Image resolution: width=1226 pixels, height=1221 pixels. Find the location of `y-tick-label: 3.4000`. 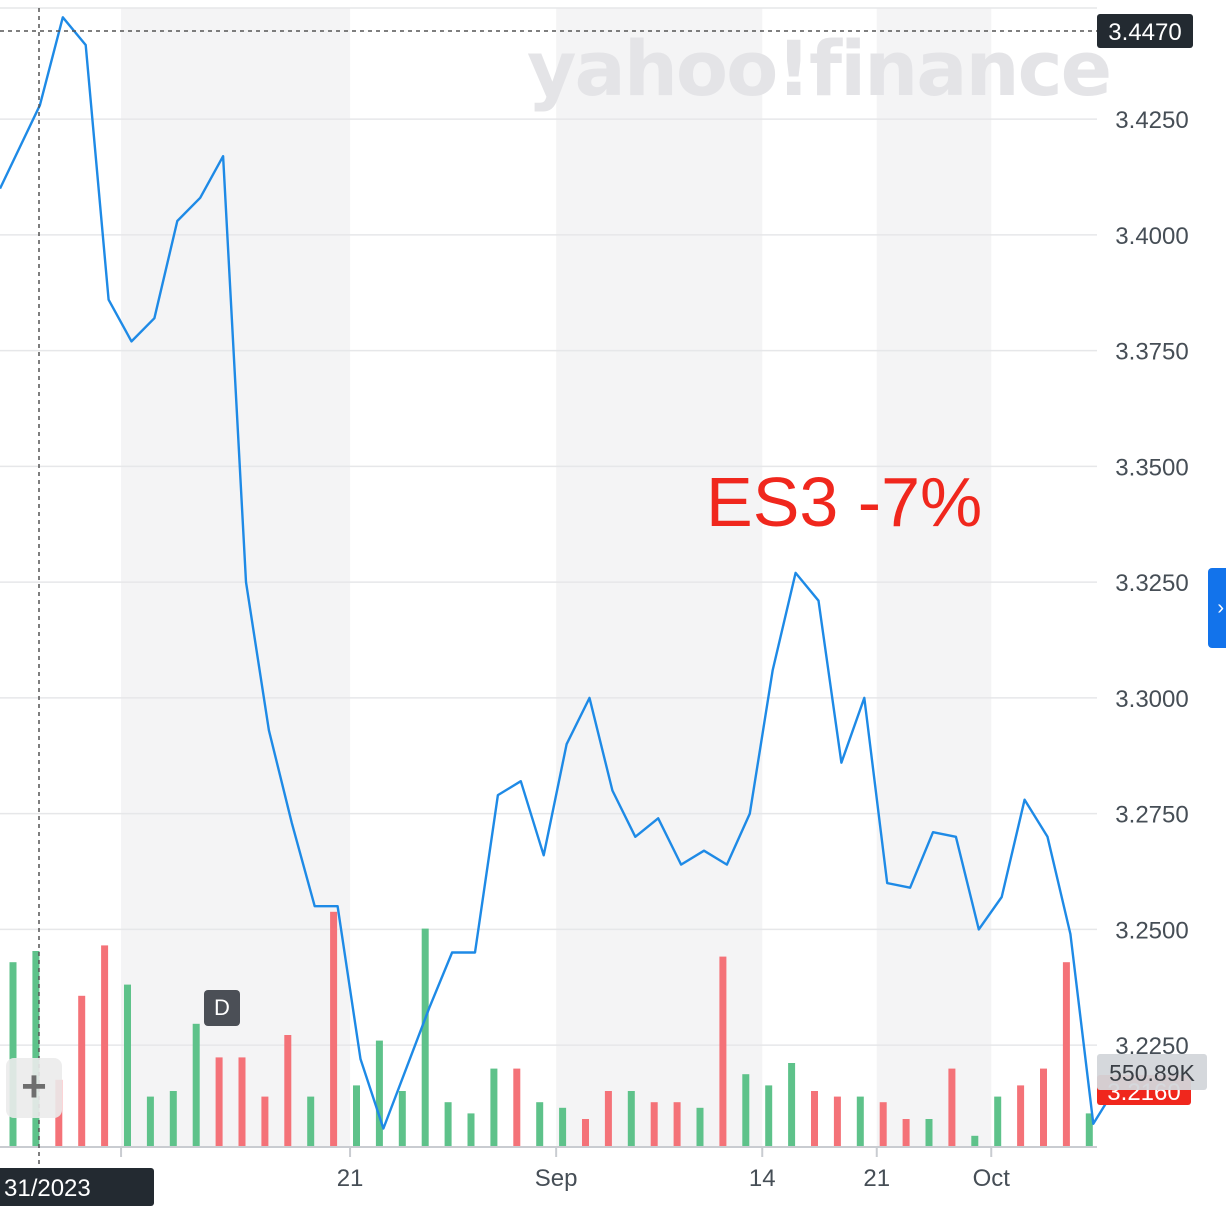

y-tick-label: 3.4000 is located at coordinates (1151, 236).